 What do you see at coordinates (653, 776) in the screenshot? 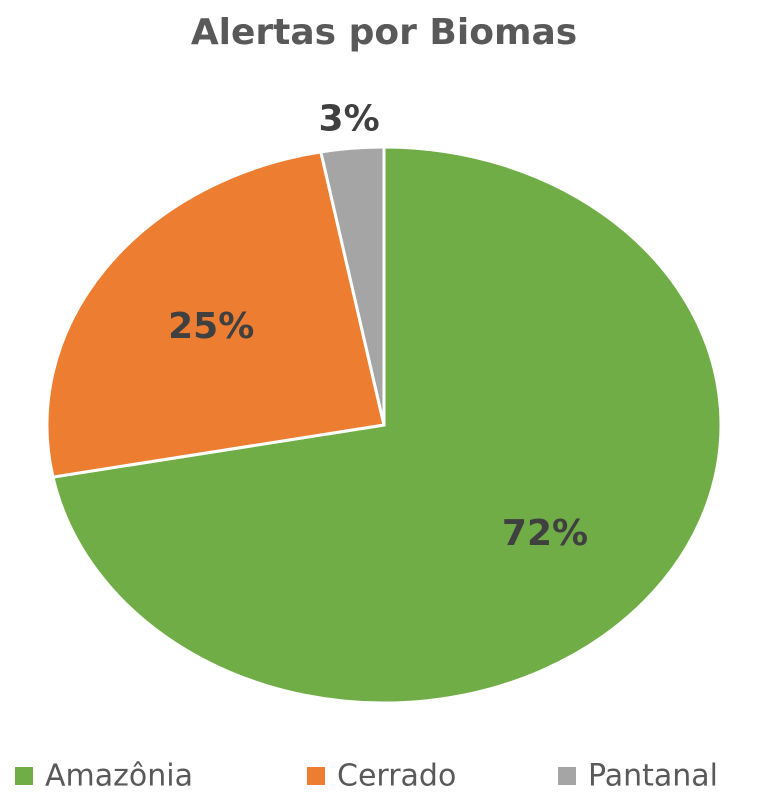
I see `legend-label: Pantanal` at bounding box center [653, 776].